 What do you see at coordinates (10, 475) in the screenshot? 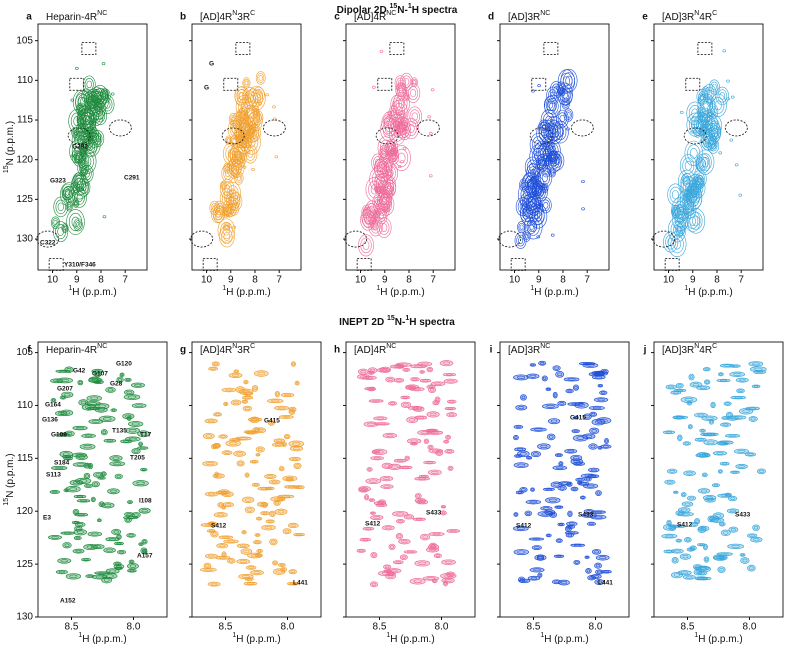
I see `text-run: N (p.p.m.)` at bounding box center [10, 475].